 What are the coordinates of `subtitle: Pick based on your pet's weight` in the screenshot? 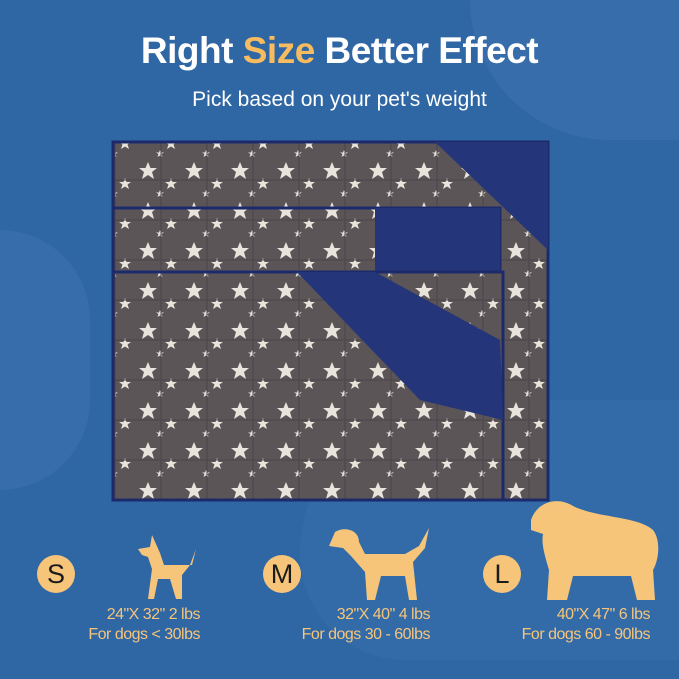 It's located at (339, 99).